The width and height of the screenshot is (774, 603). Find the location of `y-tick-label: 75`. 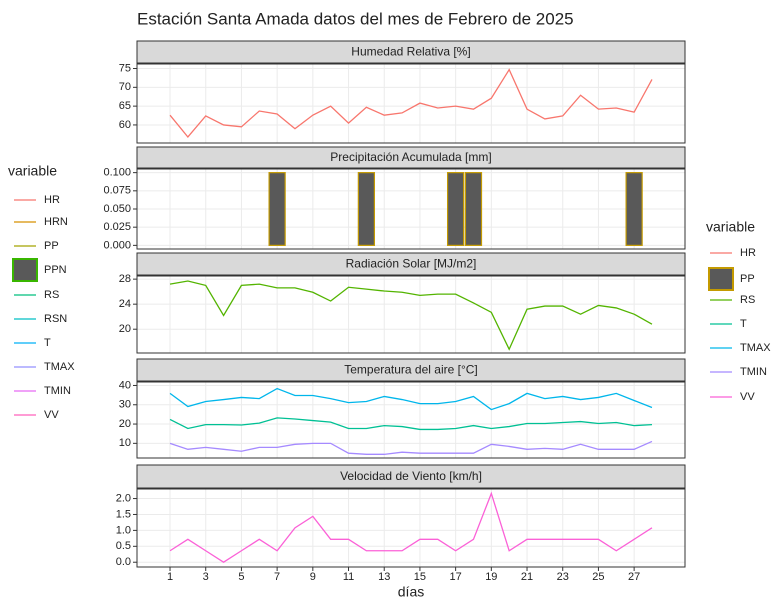

y-tick-label: 75 is located at coordinates (125, 68).